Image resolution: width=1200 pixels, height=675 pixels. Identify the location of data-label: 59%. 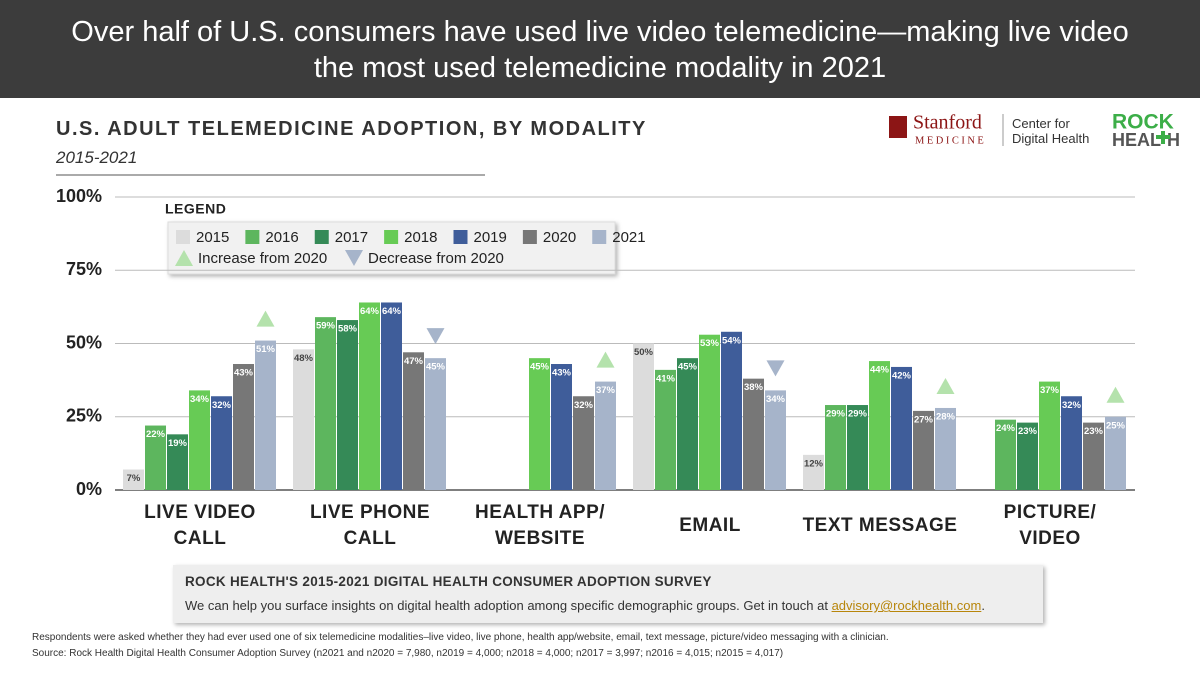
(326, 326).